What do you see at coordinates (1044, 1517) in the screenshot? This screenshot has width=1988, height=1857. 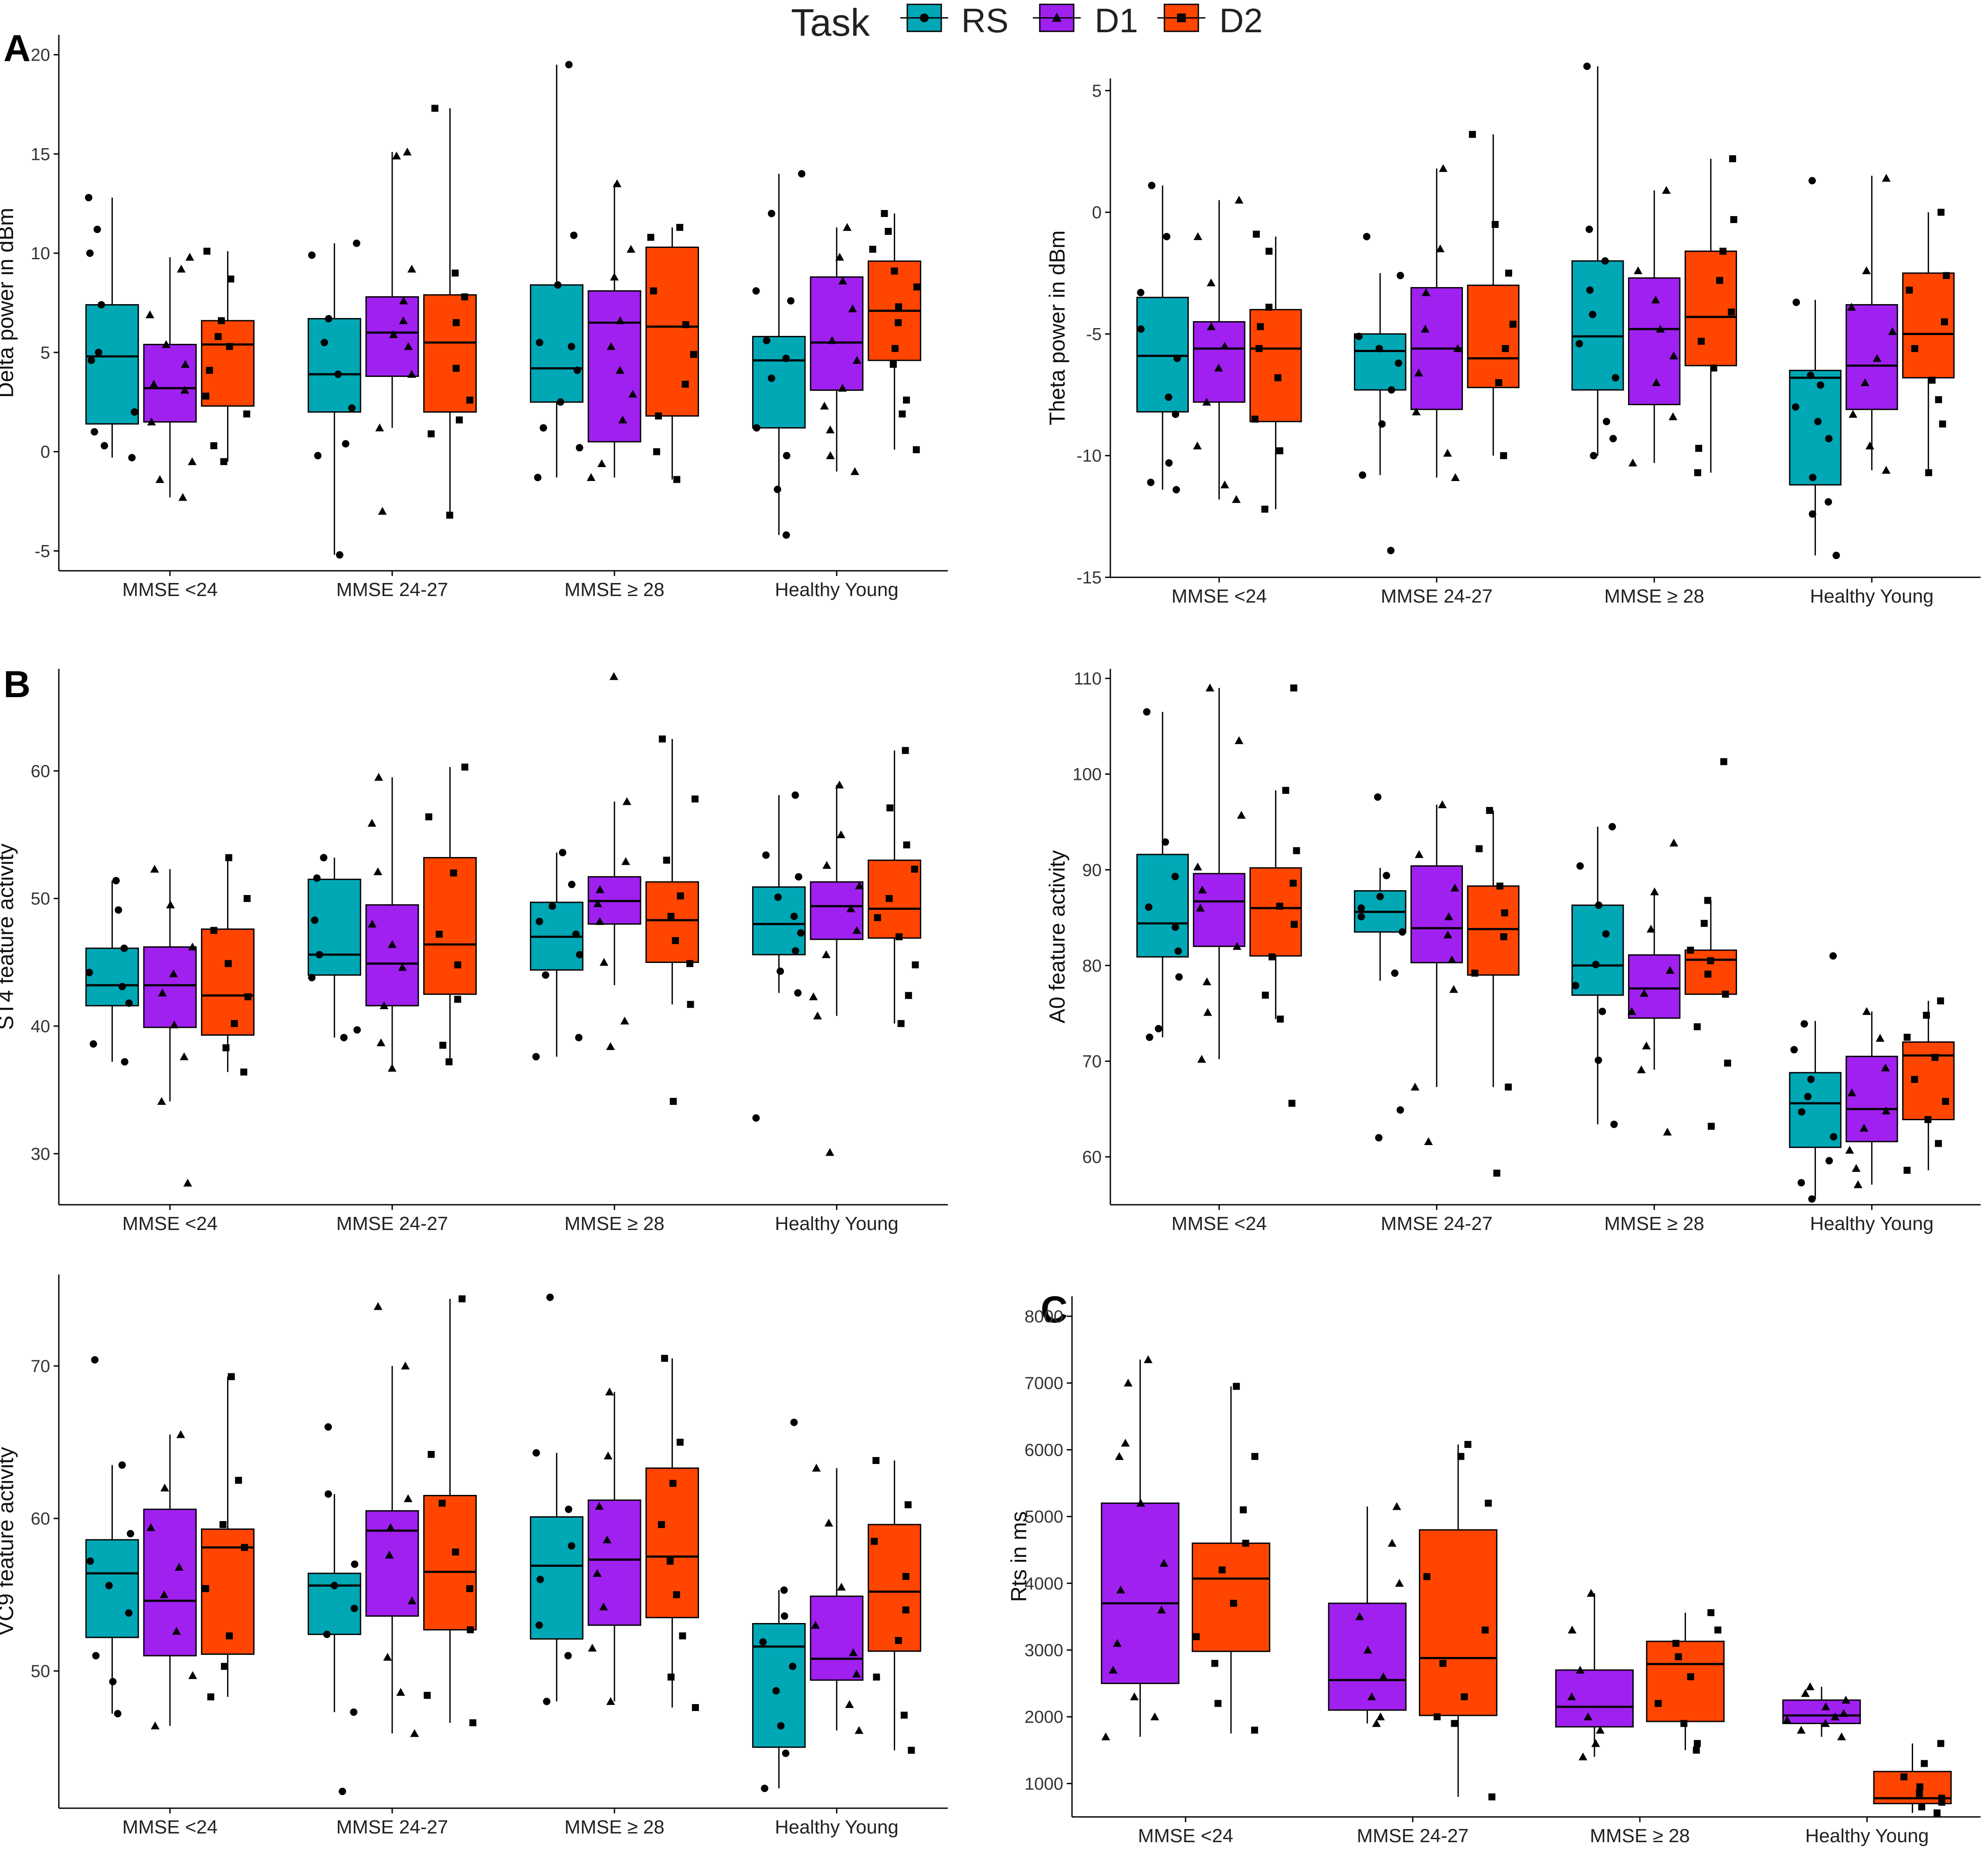 I see `y-tick-label: 5000` at bounding box center [1044, 1517].